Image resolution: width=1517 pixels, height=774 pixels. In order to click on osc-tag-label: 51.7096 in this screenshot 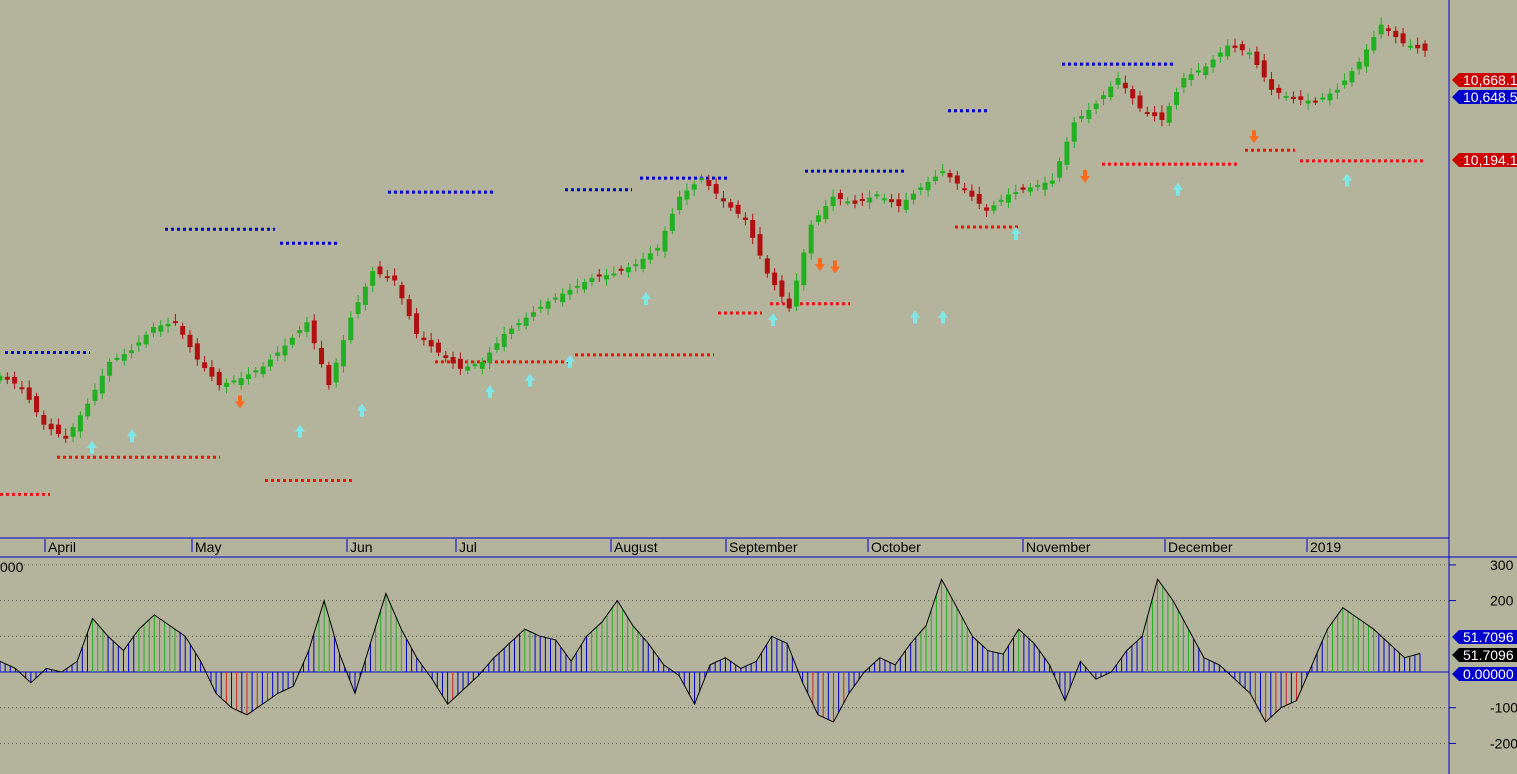, I will do `click(1488, 655)`.